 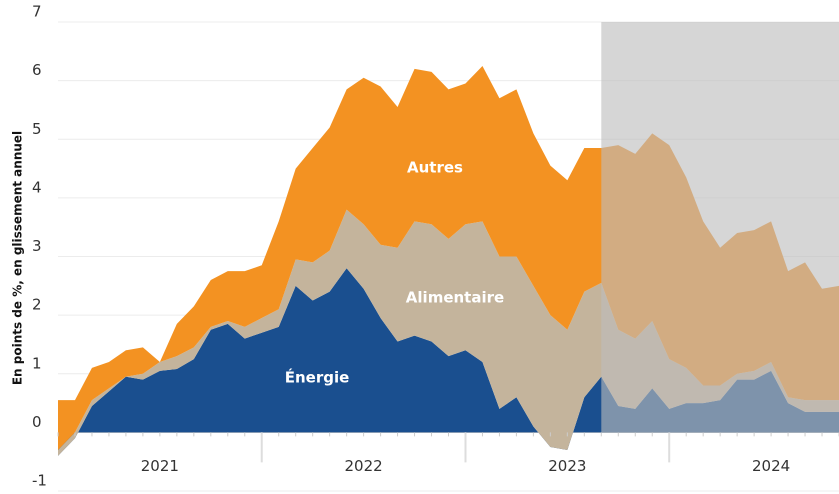 I want to click on y-tick-label: 2, so click(x=37, y=305).